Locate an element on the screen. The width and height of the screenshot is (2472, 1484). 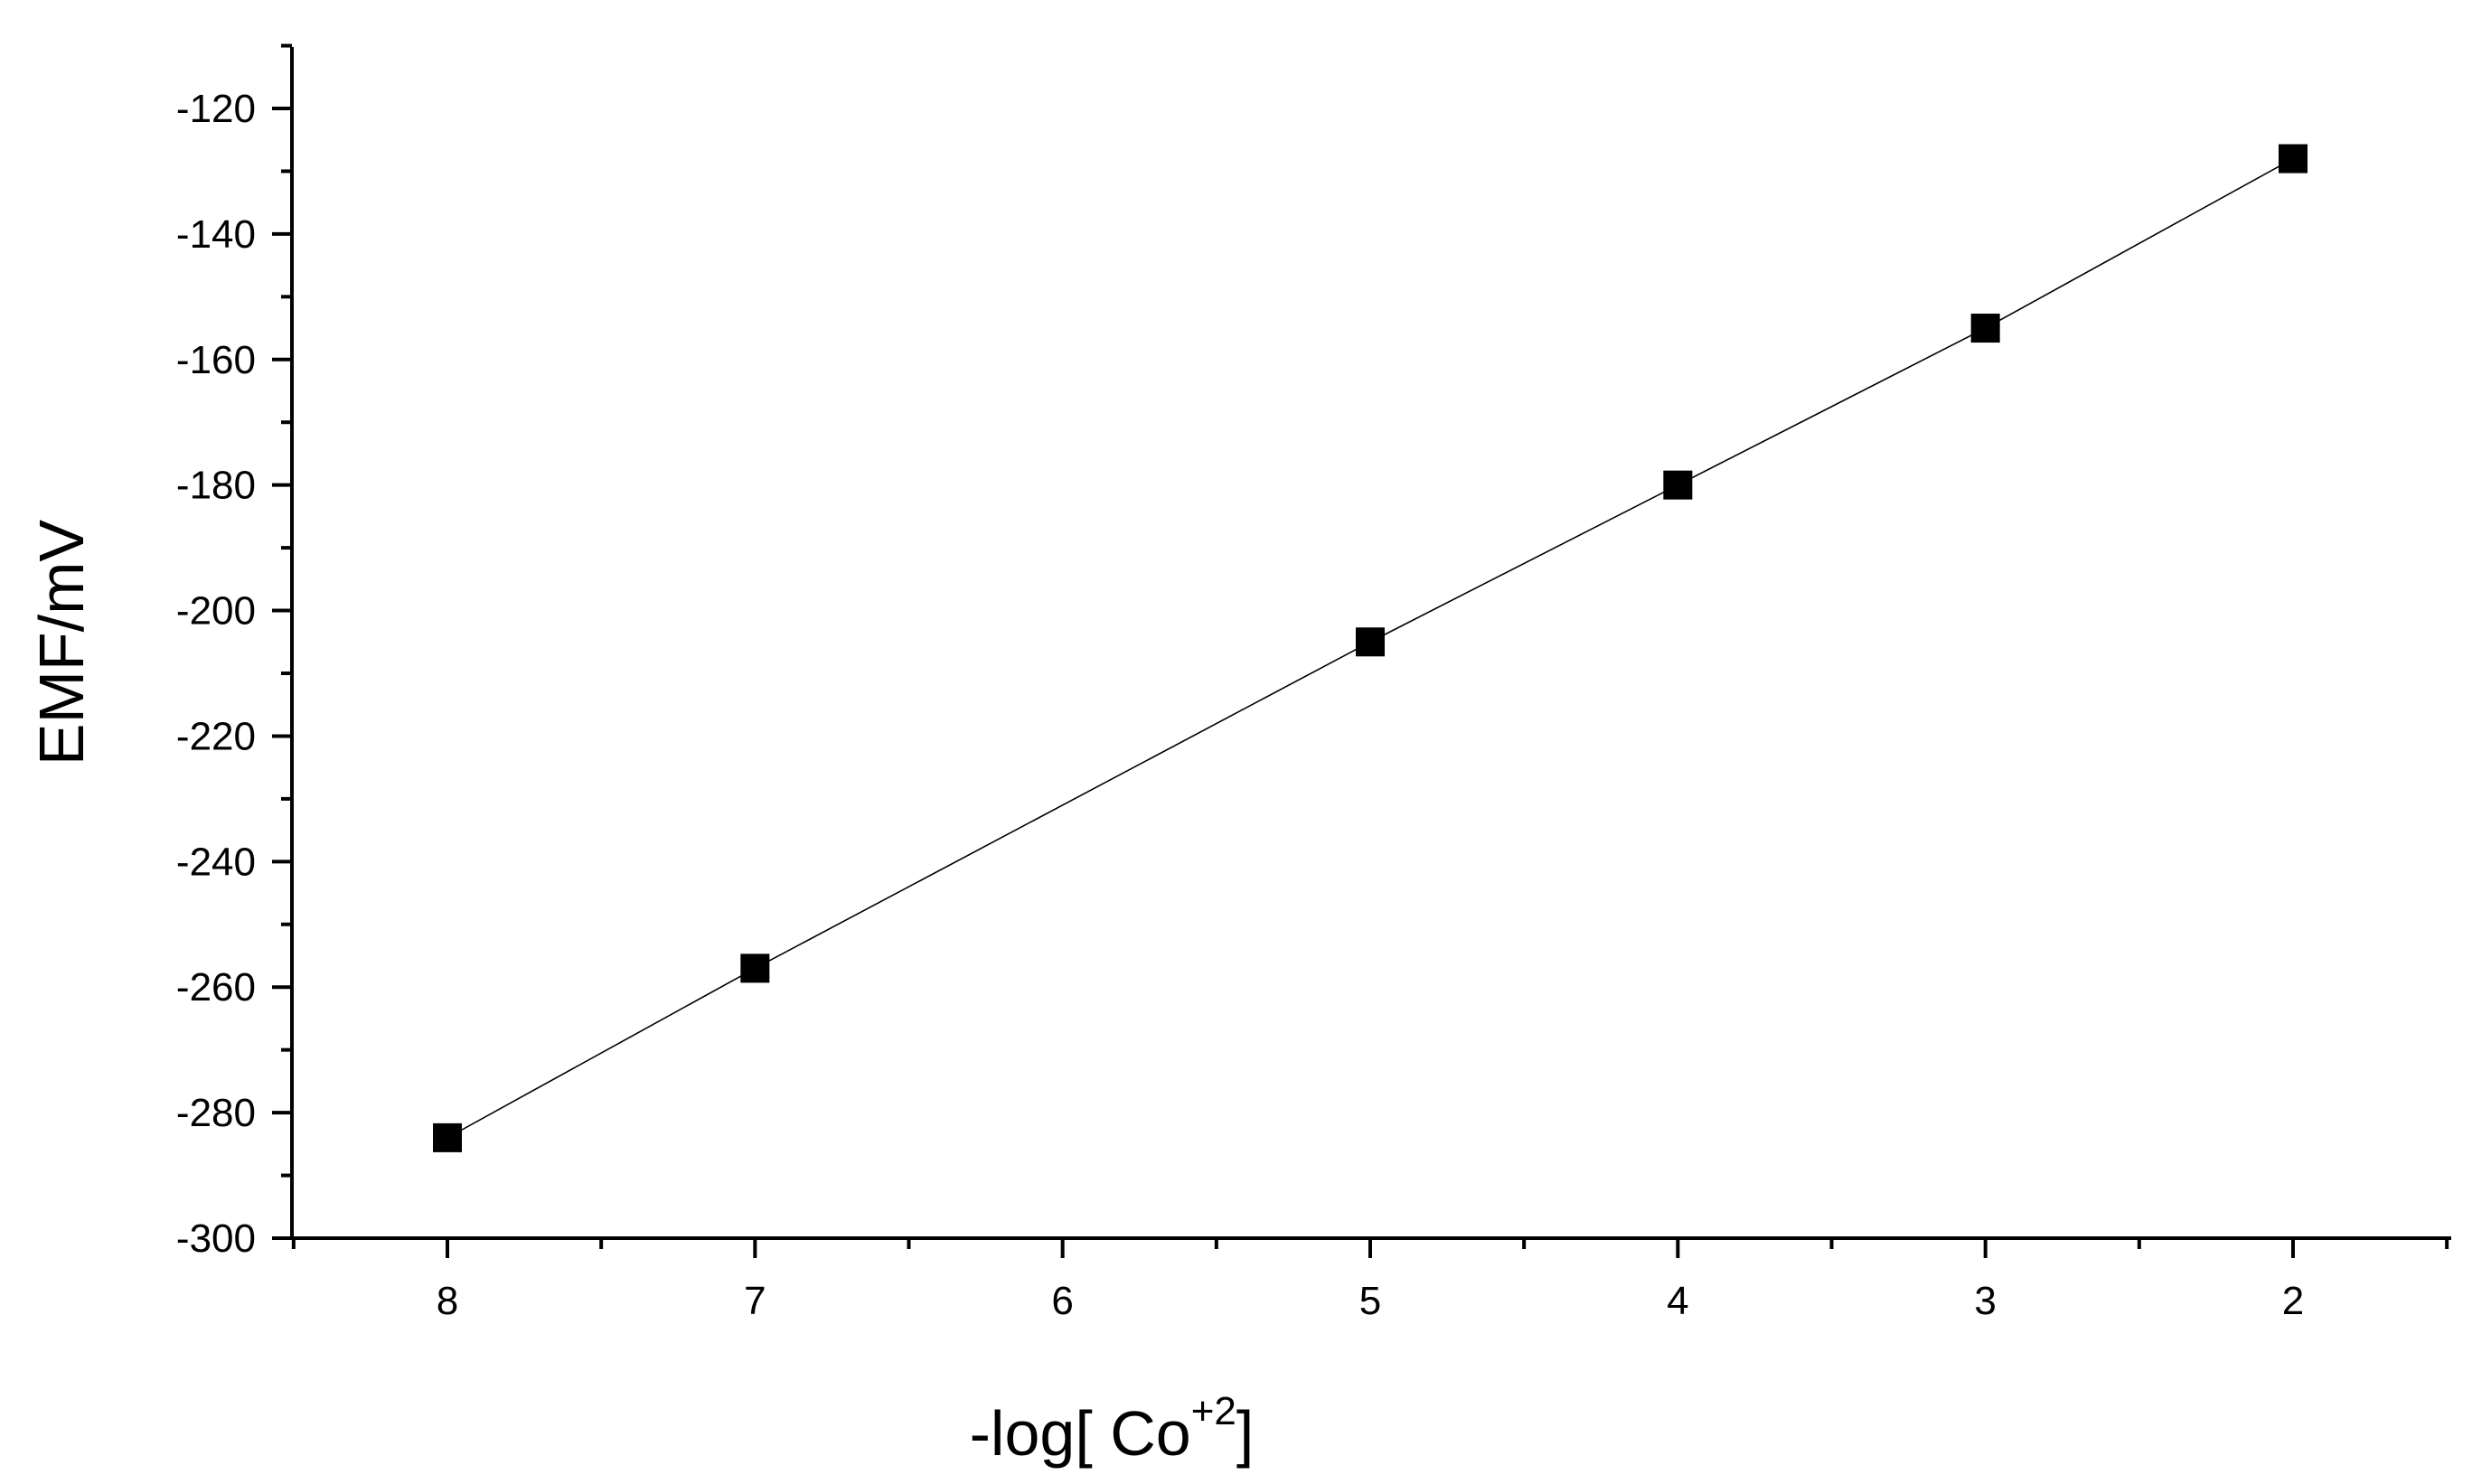
y-tick-label: -240 is located at coordinates (216, 862).